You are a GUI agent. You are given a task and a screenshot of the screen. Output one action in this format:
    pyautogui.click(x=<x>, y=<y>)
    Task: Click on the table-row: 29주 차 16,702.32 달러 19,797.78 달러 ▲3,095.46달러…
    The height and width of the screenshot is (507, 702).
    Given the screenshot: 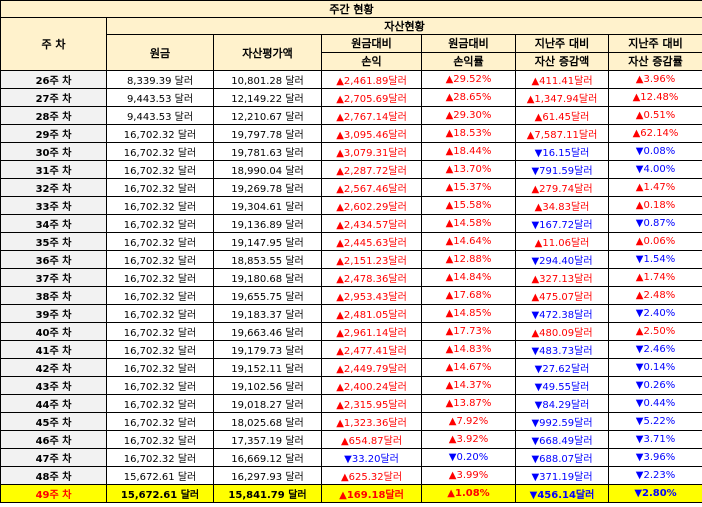 What is the action you would take?
    pyautogui.click(x=351, y=133)
    